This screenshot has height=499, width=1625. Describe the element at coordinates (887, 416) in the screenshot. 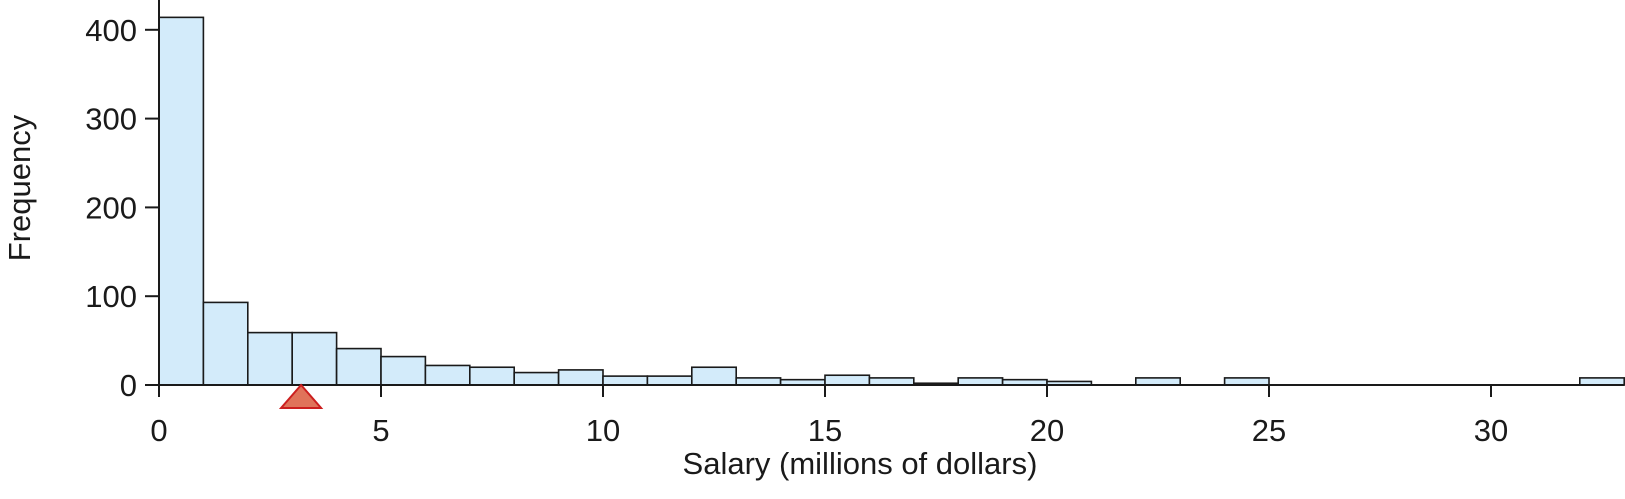

I see `x-axis: 0 5 10 15 20 25 30` at that location.